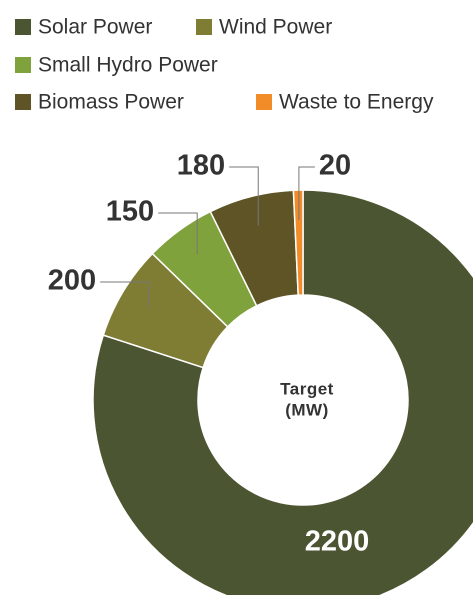 This screenshot has width=473, height=595. I want to click on legend-label: Wind Power, so click(275, 27).